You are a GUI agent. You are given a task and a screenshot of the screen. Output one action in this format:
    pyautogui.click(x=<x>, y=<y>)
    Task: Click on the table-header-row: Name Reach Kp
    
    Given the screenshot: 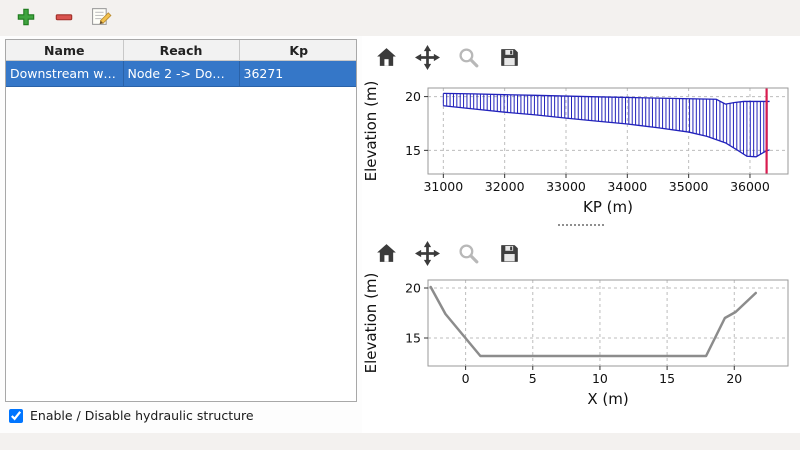 What is the action you would take?
    pyautogui.click(x=181, y=50)
    